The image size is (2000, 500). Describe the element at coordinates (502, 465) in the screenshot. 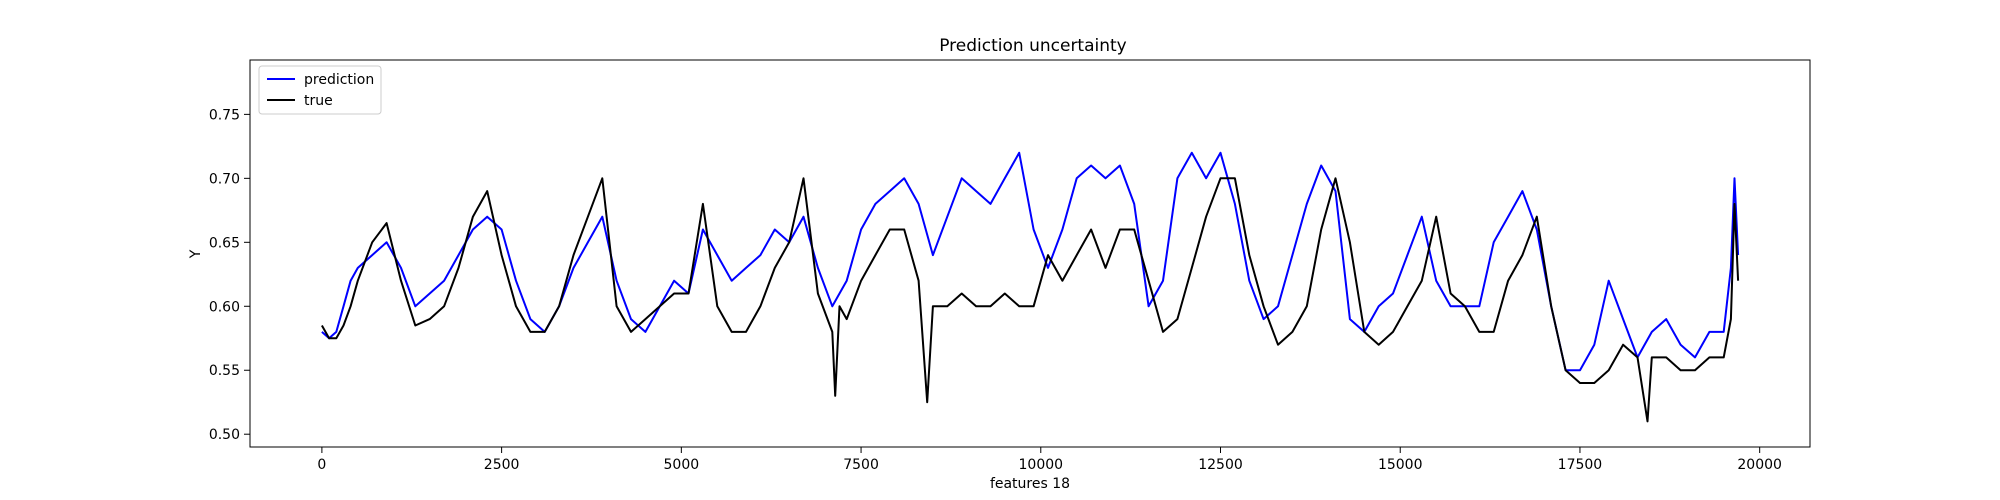

I see `x-tick-label: 2500` at that location.